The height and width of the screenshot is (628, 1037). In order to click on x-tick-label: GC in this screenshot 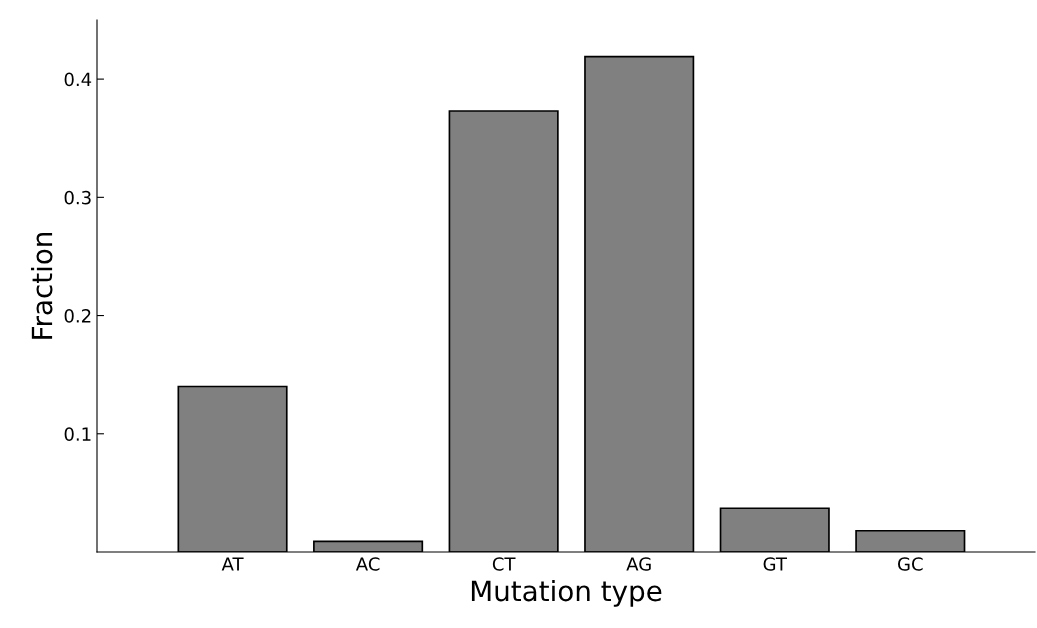, I will do `click(910, 564)`.